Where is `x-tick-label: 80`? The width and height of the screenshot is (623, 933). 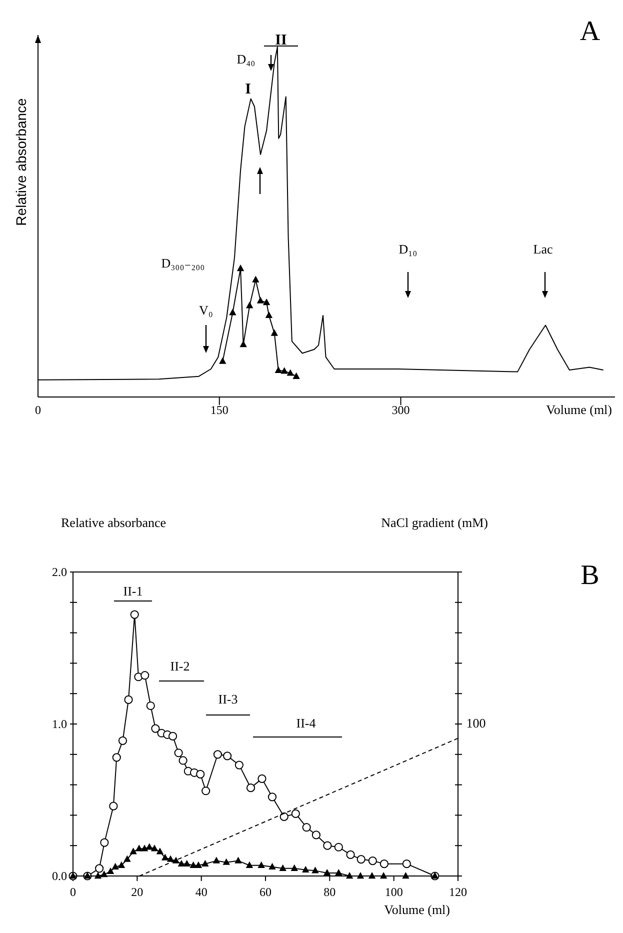 x-tick-label: 80 is located at coordinates (330, 892).